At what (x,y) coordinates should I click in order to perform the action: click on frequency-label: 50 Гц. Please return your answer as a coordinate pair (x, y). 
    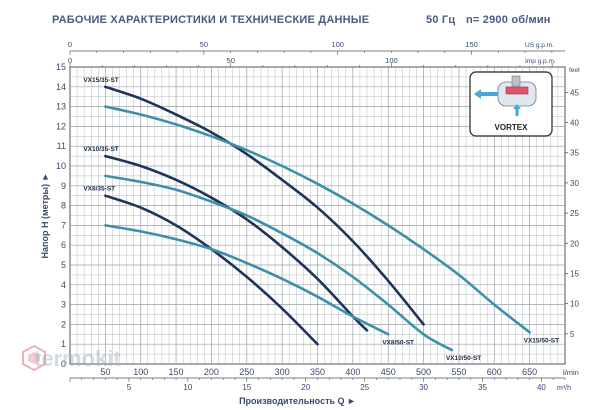
    Looking at the image, I should click on (441, 20).